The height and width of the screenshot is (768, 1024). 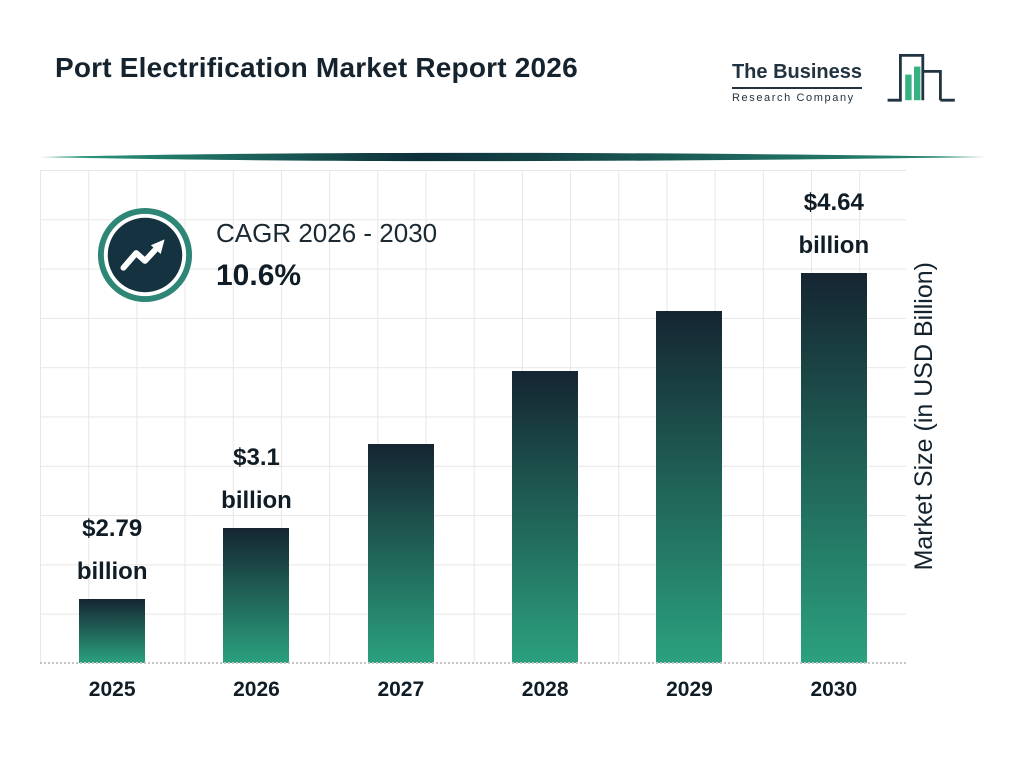 I want to click on y-axis-title: Market Size (in USD Billion), so click(x=923, y=416).